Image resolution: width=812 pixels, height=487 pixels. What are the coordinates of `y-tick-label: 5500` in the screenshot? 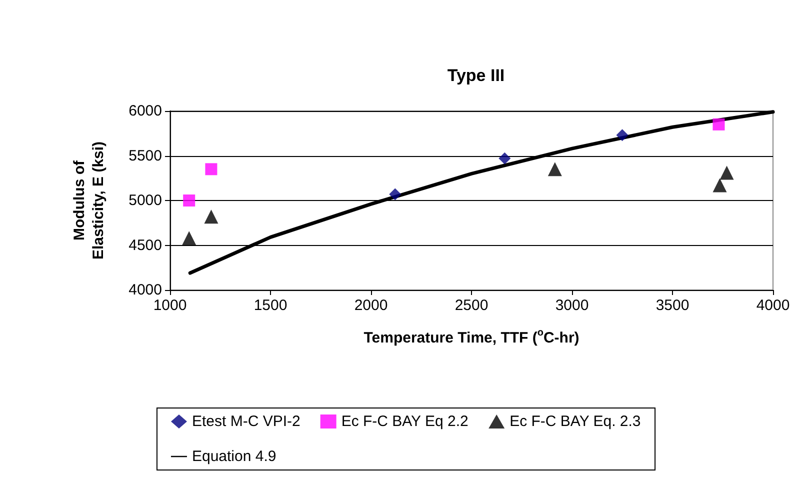 It's located at (145, 155).